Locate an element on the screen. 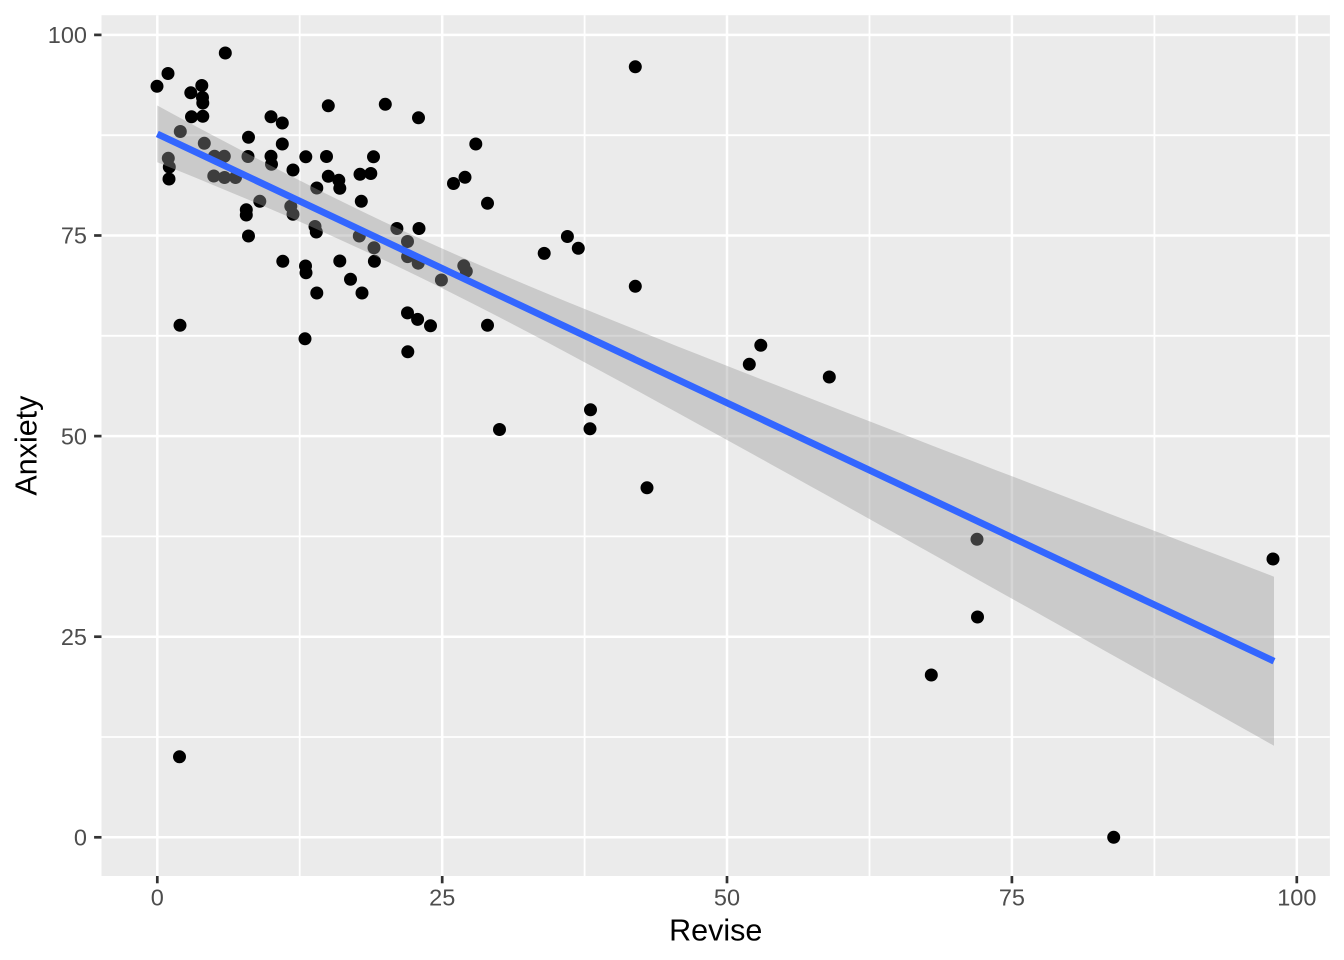 This screenshot has height=960, width=1344. svg-text: Anxiety is located at coordinates (27, 445).